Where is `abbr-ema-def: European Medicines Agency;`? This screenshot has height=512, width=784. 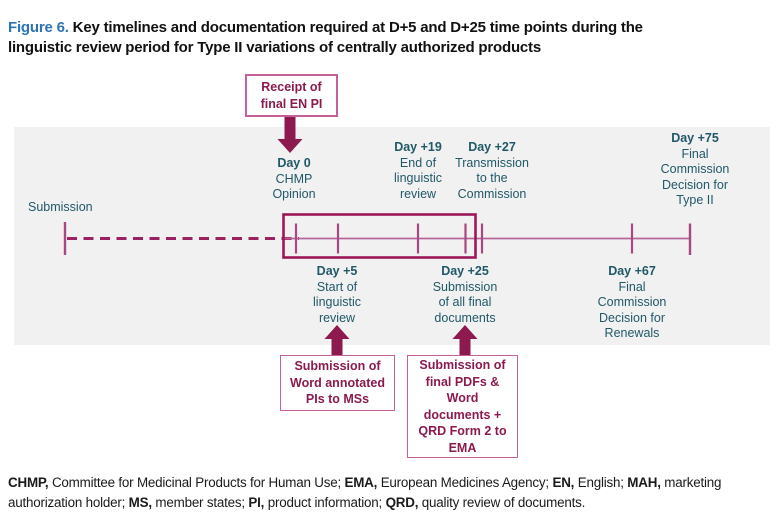 abbr-ema-def: European Medicines Agency; is located at coordinates (465, 483).